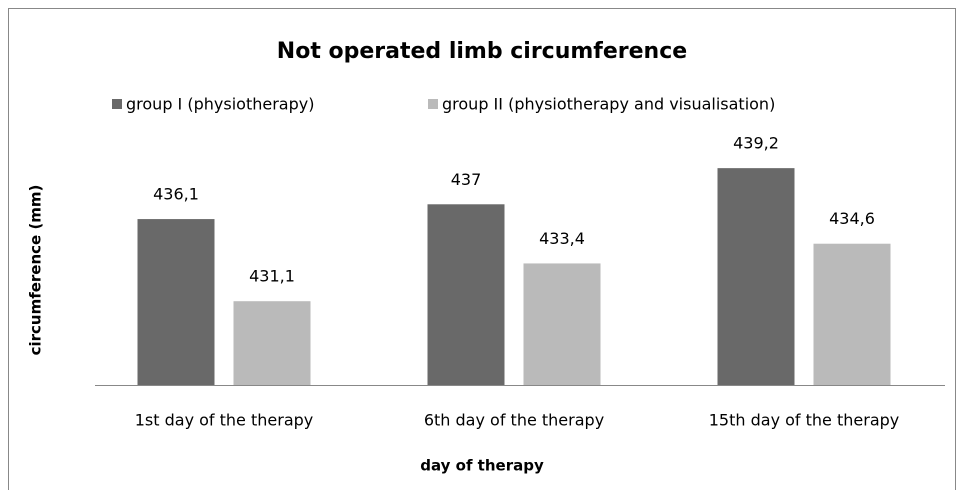 This screenshot has height=490, width=964. What do you see at coordinates (482, 51) in the screenshot?
I see `chart-title: Not operated limb circumference` at bounding box center [482, 51].